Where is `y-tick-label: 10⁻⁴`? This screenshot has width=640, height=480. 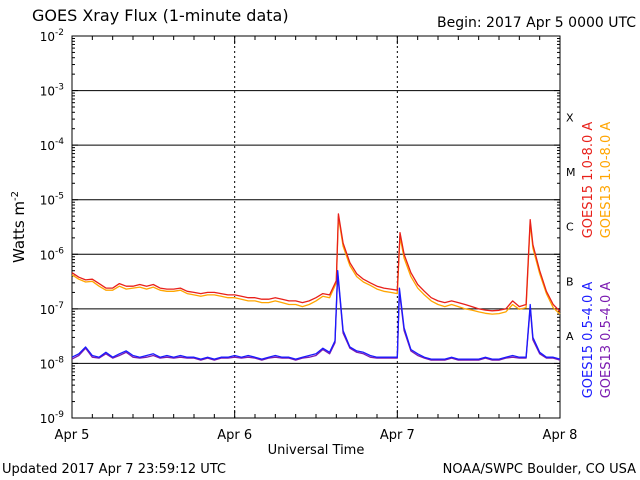 y-tick-label: 10⁻⁴ is located at coordinates (52, 145).